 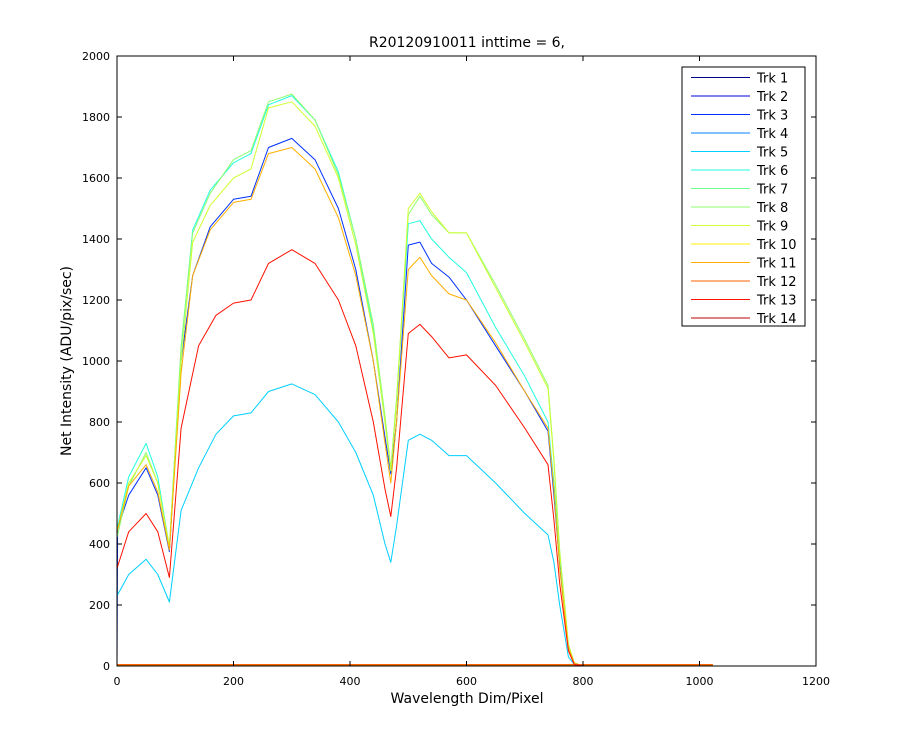 I want to click on legend-entry: Trk 4, so click(x=772, y=134).